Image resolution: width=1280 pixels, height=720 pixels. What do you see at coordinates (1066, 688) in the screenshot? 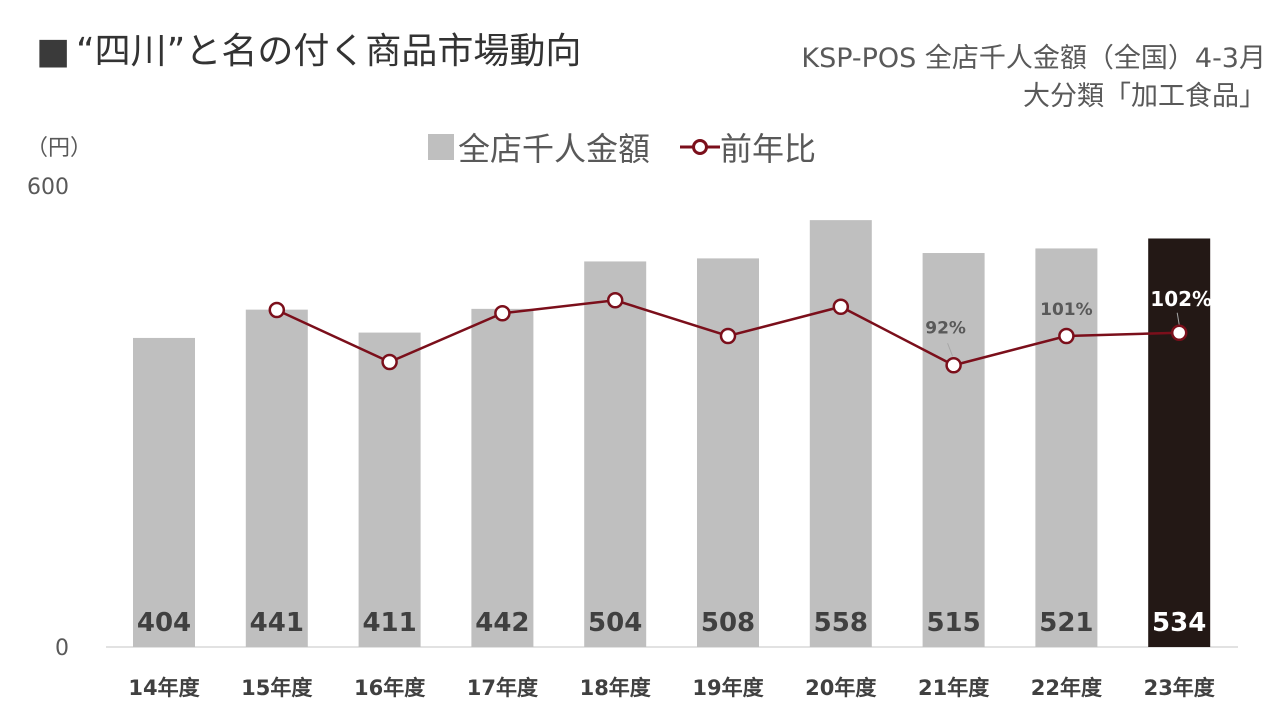
I see `x-tick-label: 22年度` at bounding box center [1066, 688].